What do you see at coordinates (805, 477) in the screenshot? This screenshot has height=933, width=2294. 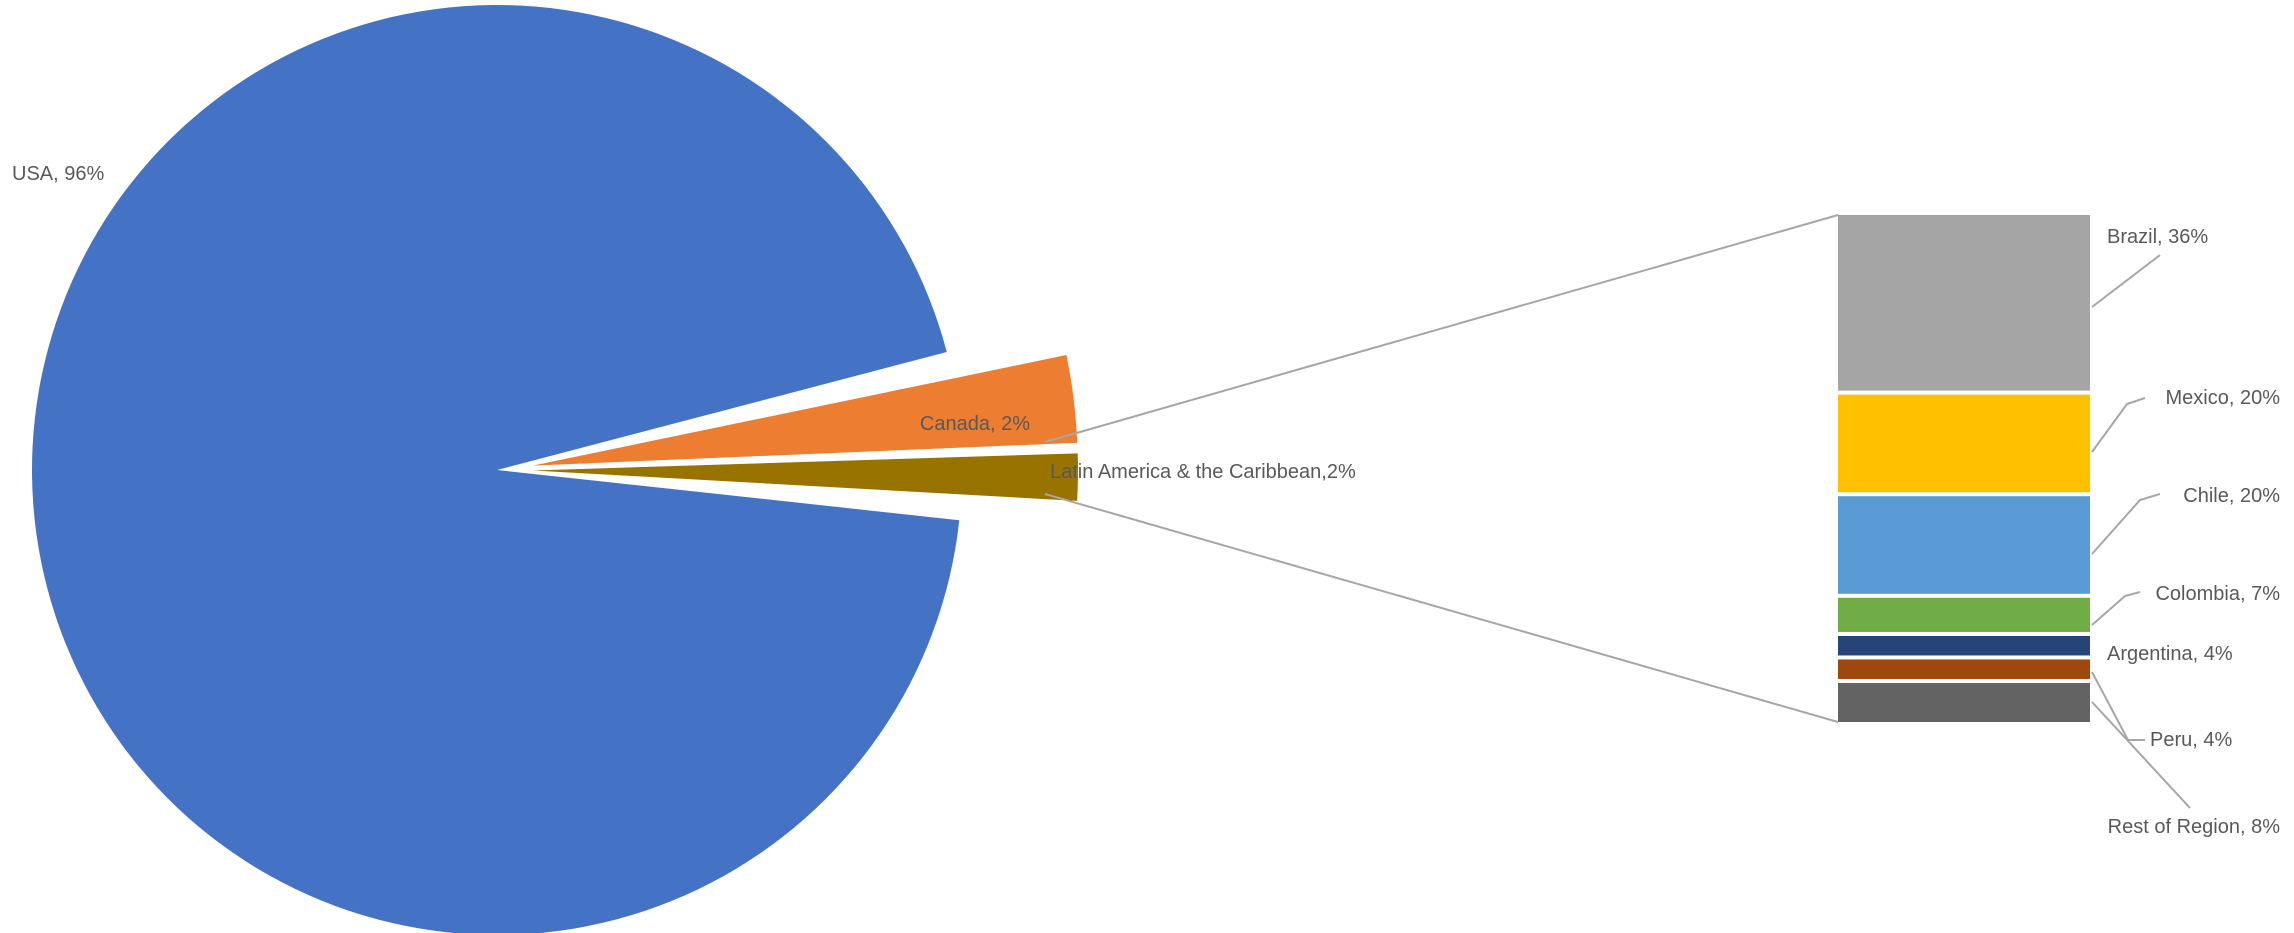 I see `pie-slice-latin-america-the-caribbean` at bounding box center [805, 477].